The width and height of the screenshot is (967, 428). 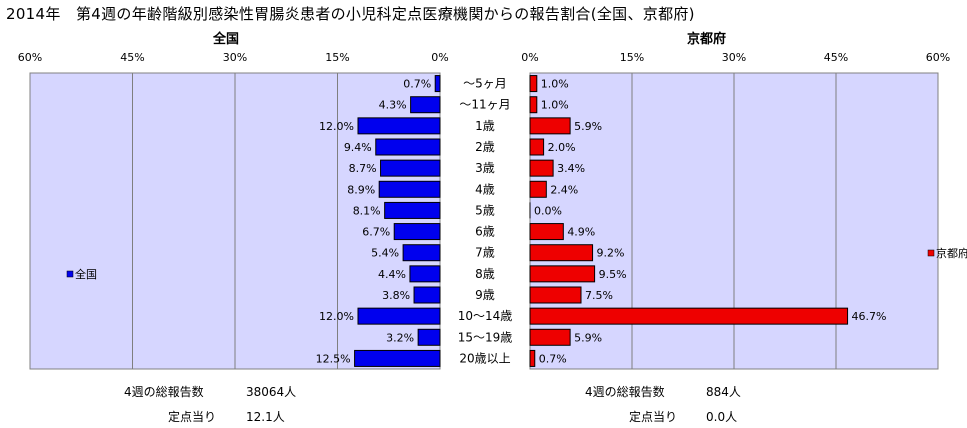 What do you see at coordinates (484, 105) in the screenshot?
I see `age-category-label: ～11ヶ月` at bounding box center [484, 105].